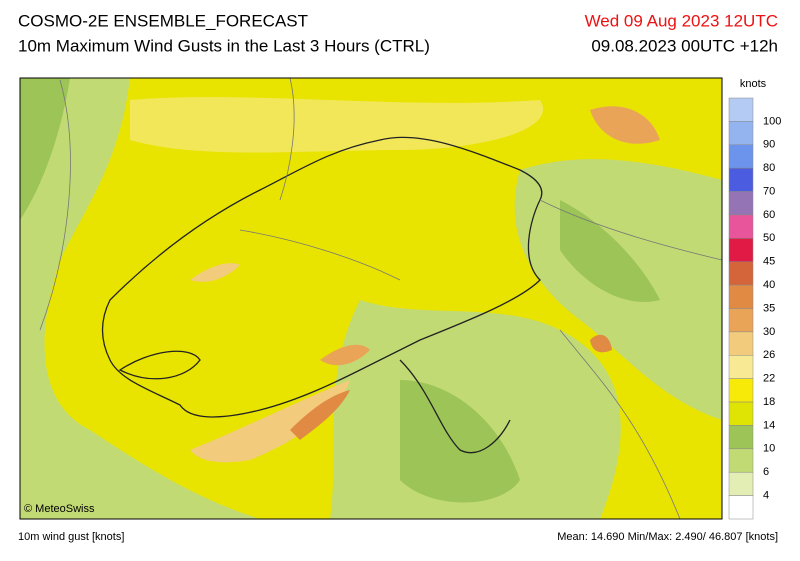  What do you see at coordinates (769, 449) in the screenshot?
I see `legend-label: 10` at bounding box center [769, 449].